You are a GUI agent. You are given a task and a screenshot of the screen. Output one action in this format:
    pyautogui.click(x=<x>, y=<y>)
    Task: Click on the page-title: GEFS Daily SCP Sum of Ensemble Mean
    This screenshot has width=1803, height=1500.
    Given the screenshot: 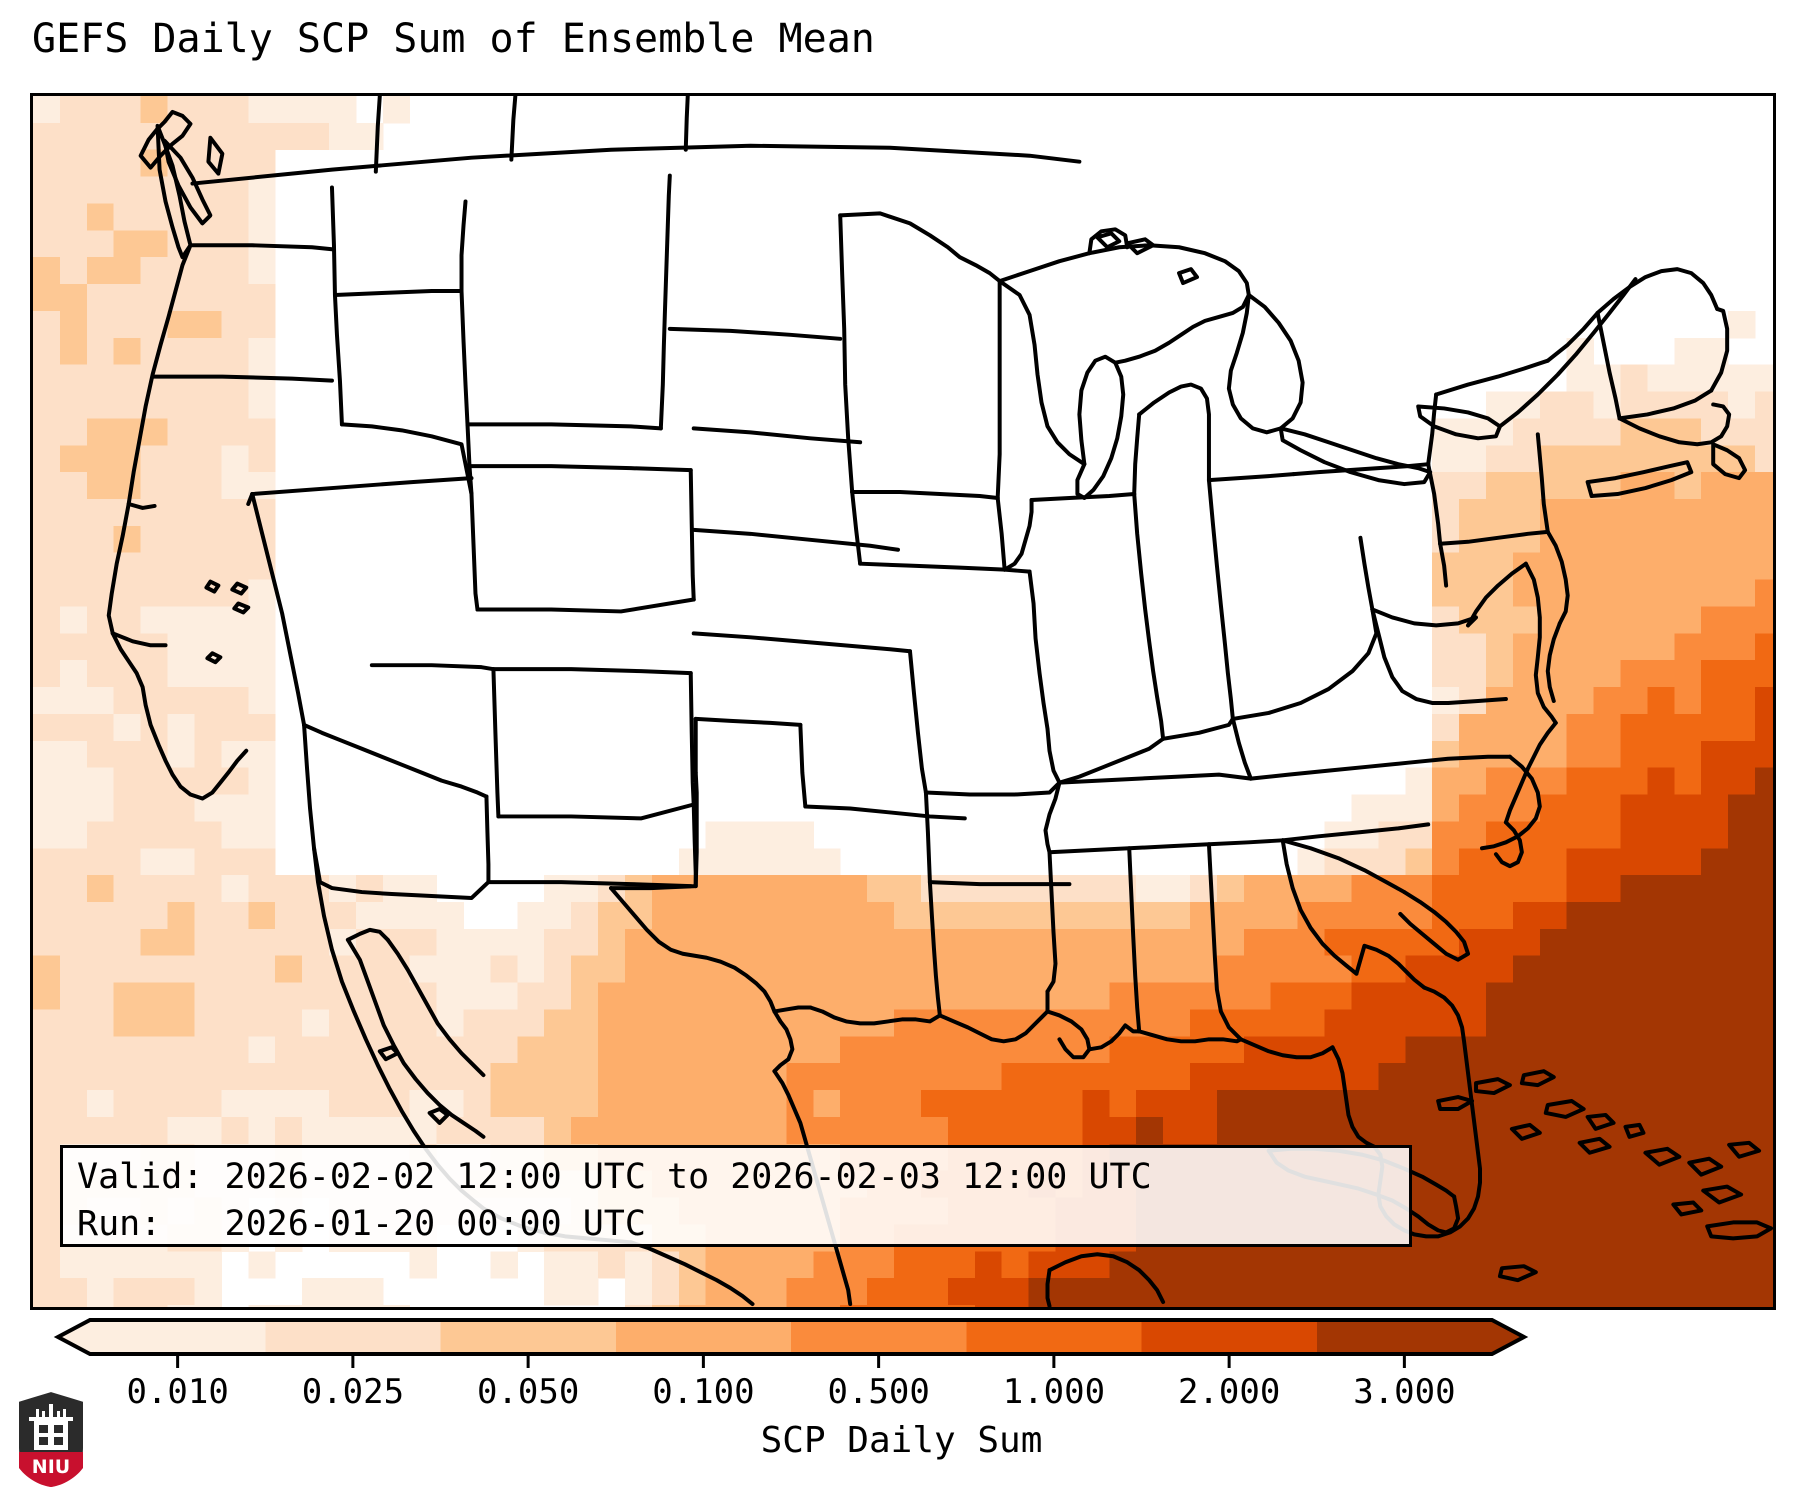 What is the action you would take?
    pyautogui.click(x=453, y=39)
    